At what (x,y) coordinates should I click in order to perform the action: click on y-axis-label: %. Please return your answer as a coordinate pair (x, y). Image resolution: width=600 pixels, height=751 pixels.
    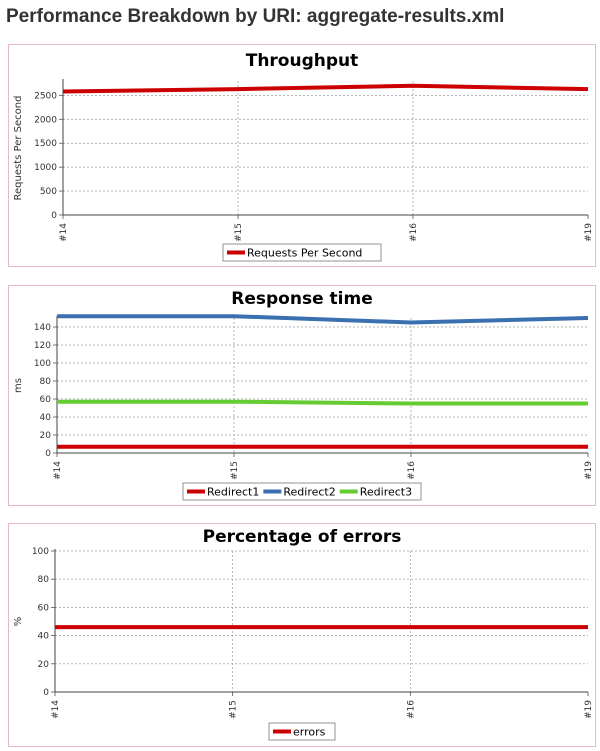
    Looking at the image, I should click on (18, 622).